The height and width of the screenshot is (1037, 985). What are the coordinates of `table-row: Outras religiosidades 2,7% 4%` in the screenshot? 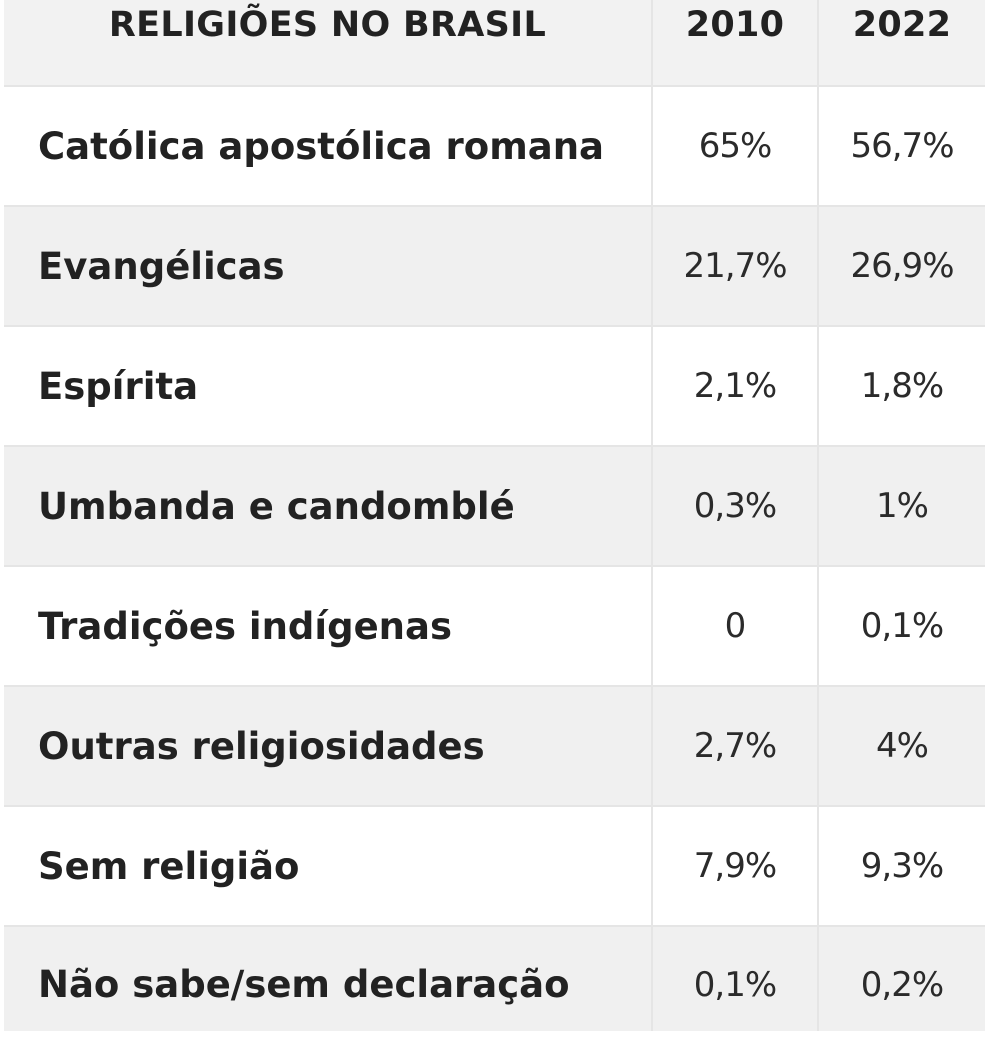 It's located at (494, 746).